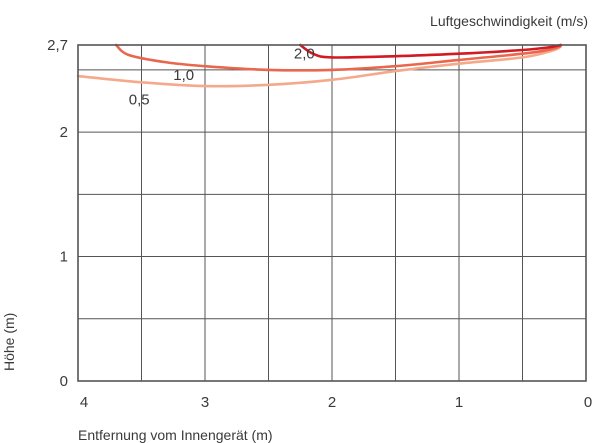 Image resolution: width=592 pixels, height=443 pixels. What do you see at coordinates (588, 402) in the screenshot?
I see `x-tick-label-4: 0` at bounding box center [588, 402].